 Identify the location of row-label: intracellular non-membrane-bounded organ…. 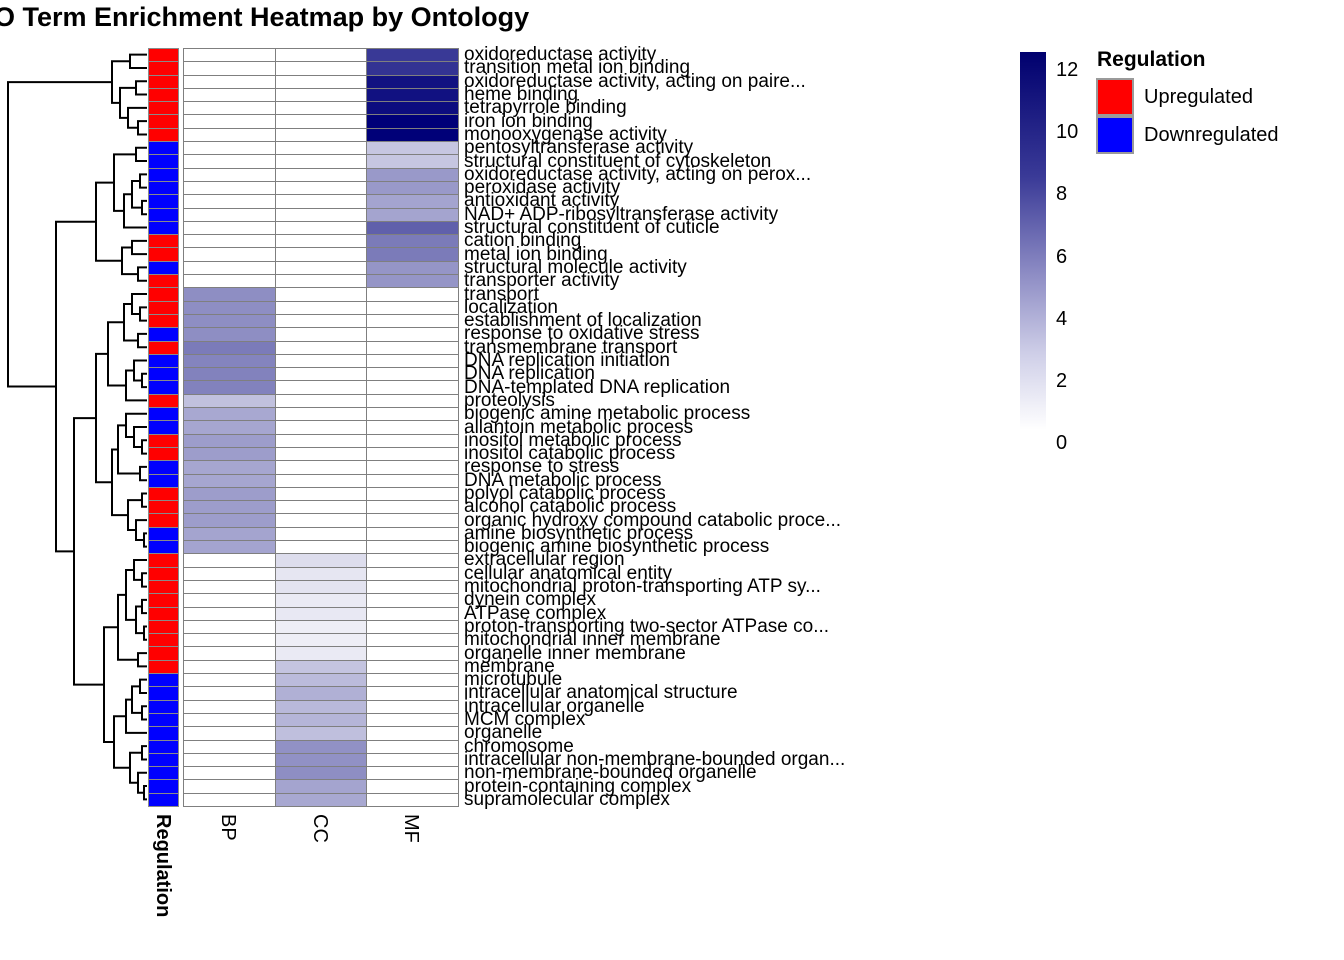
(655, 759).